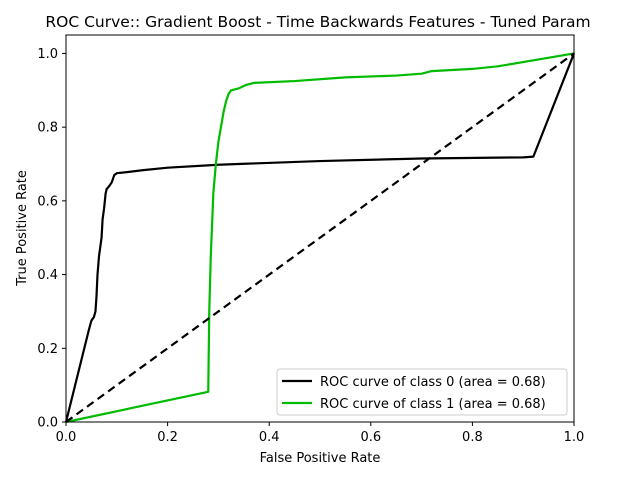 The width and height of the screenshot is (640, 480). Describe the element at coordinates (370, 437) in the screenshot. I see `x-tick-label: 0.6` at that location.